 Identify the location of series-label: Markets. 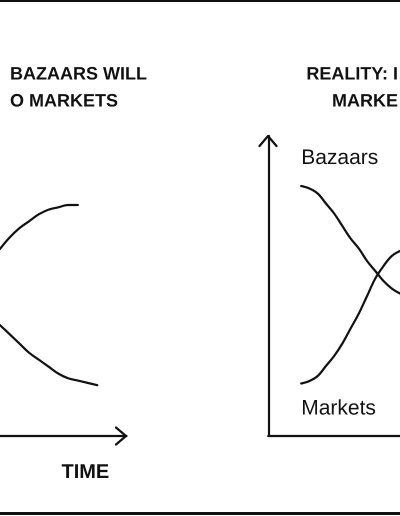
(338, 408).